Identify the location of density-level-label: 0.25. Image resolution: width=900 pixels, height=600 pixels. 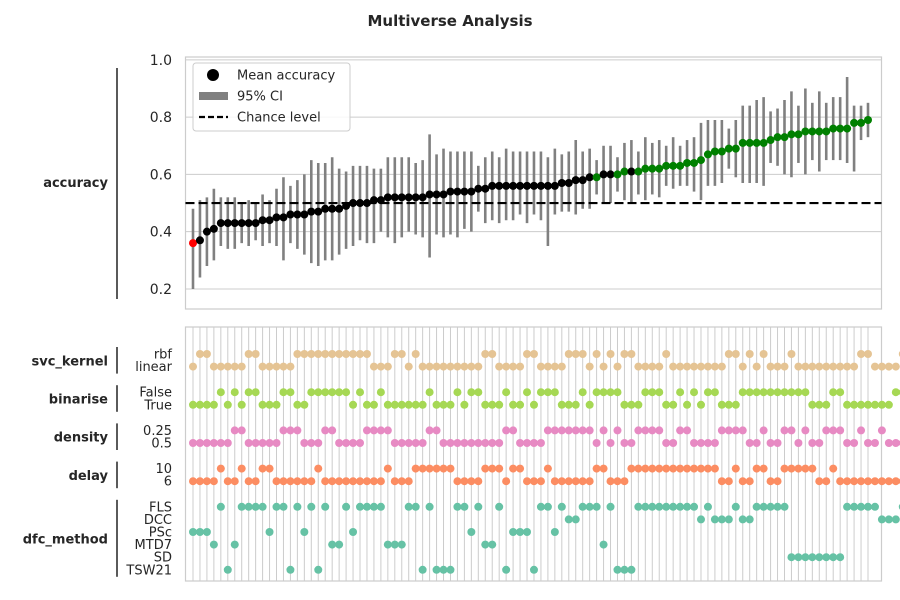
(157, 431).